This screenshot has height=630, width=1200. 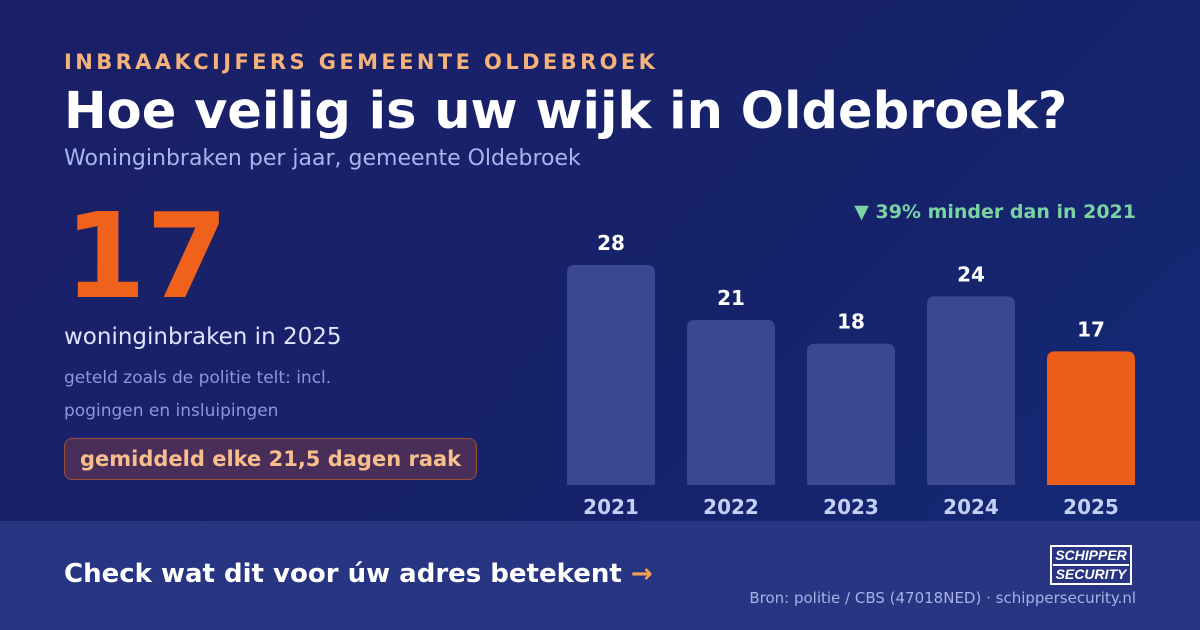 What do you see at coordinates (611, 507) in the screenshot?
I see `x-tick-label-2021: 2021` at bounding box center [611, 507].